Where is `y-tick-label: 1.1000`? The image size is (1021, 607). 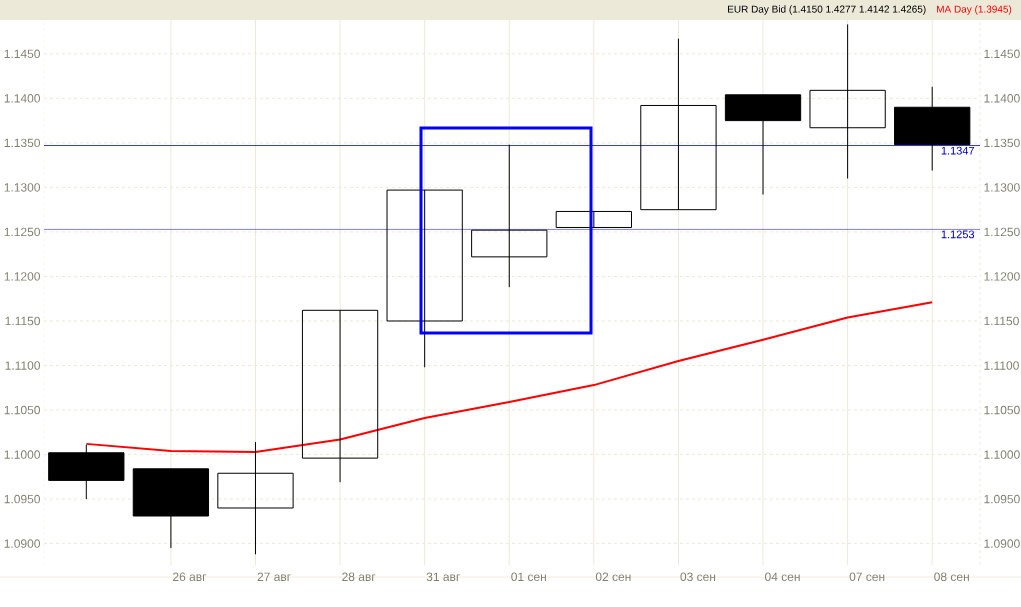
y-tick-label: 1.1000 is located at coordinates (22, 454).